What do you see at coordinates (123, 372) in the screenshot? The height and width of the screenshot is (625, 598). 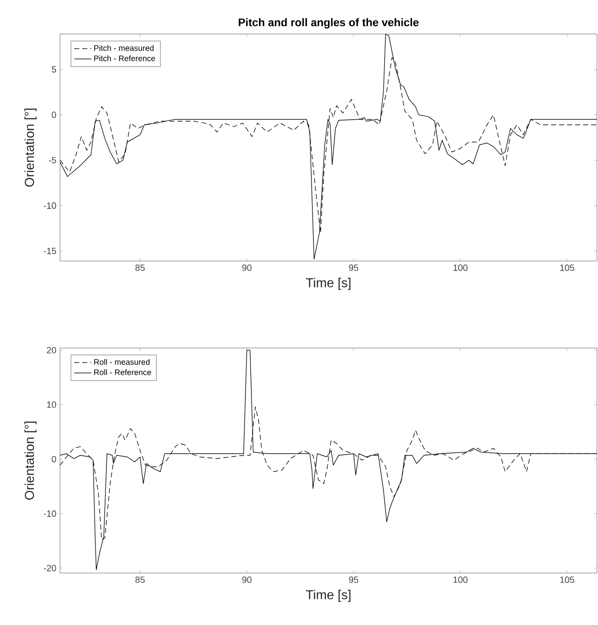 I see `legend-label: Roll - Reference` at bounding box center [123, 372].